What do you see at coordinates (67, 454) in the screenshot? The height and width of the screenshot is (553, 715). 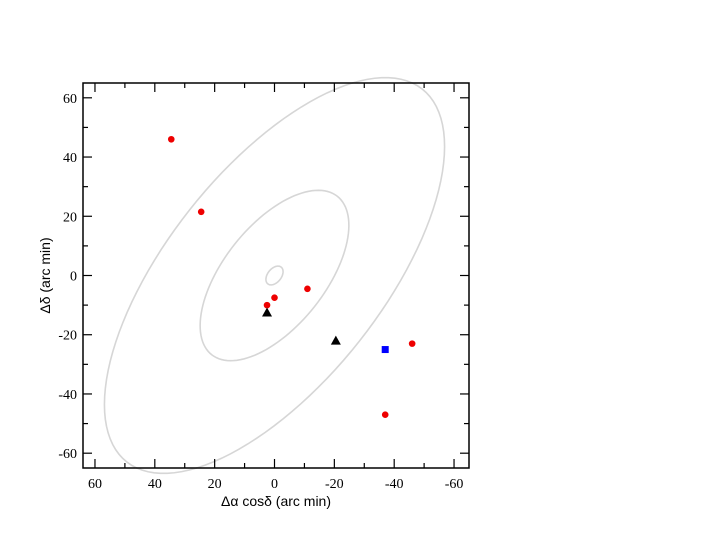 I see `y-tick-label: -60` at bounding box center [67, 454].